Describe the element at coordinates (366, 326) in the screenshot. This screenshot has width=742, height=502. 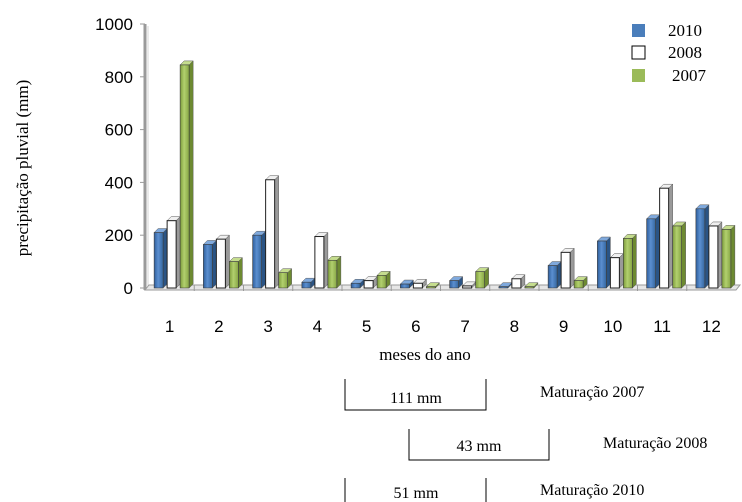
I see `x-tick-label: 5` at that location.